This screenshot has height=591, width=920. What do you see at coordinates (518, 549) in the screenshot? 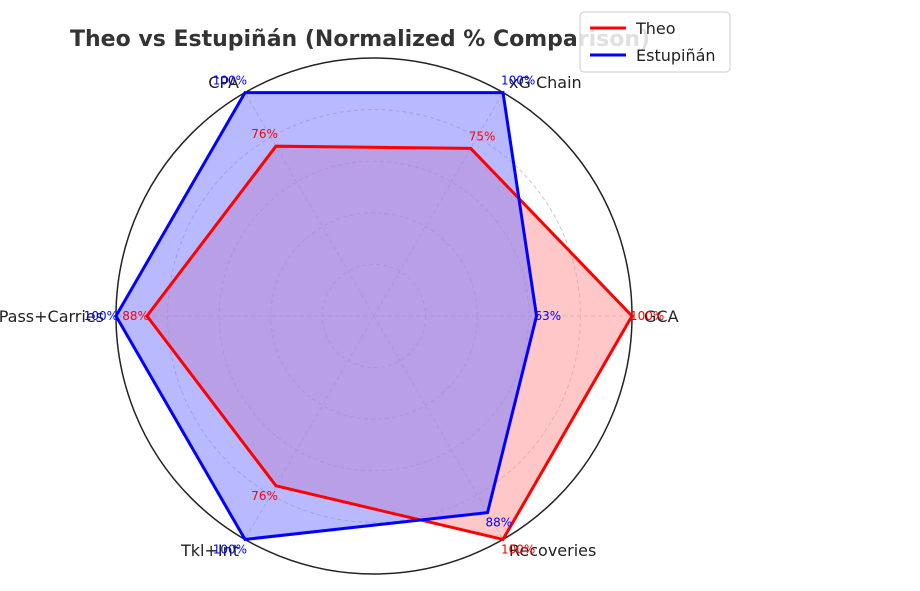
I see `data-label-theo-6: 100%` at bounding box center [518, 549].